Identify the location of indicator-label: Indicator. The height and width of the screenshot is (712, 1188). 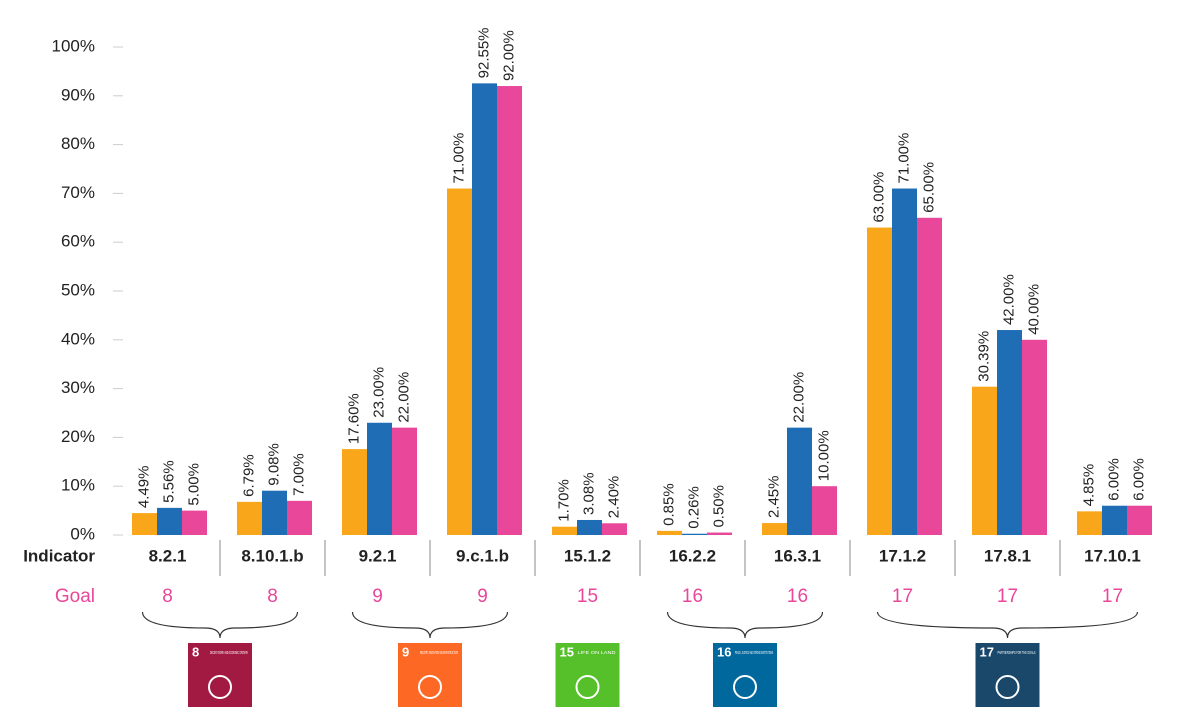
(59, 555).